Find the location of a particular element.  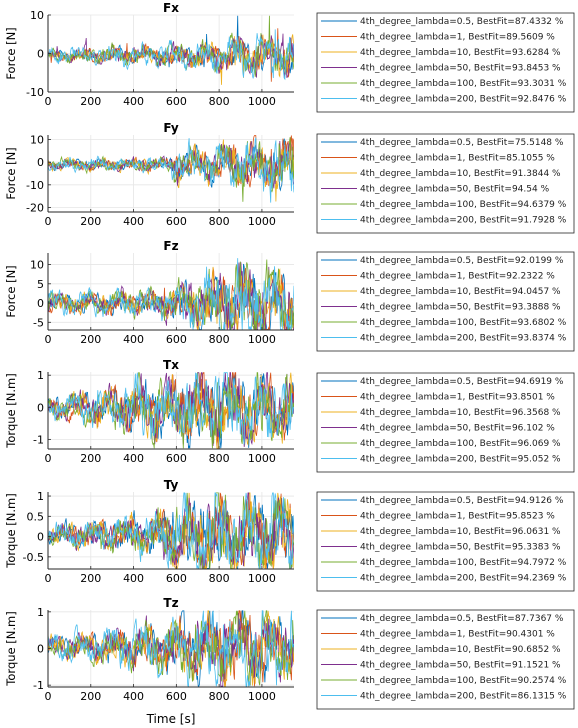

legend-entry: 4th_degree_lambda=1, BestFit=85.1055 % is located at coordinates (457, 159).